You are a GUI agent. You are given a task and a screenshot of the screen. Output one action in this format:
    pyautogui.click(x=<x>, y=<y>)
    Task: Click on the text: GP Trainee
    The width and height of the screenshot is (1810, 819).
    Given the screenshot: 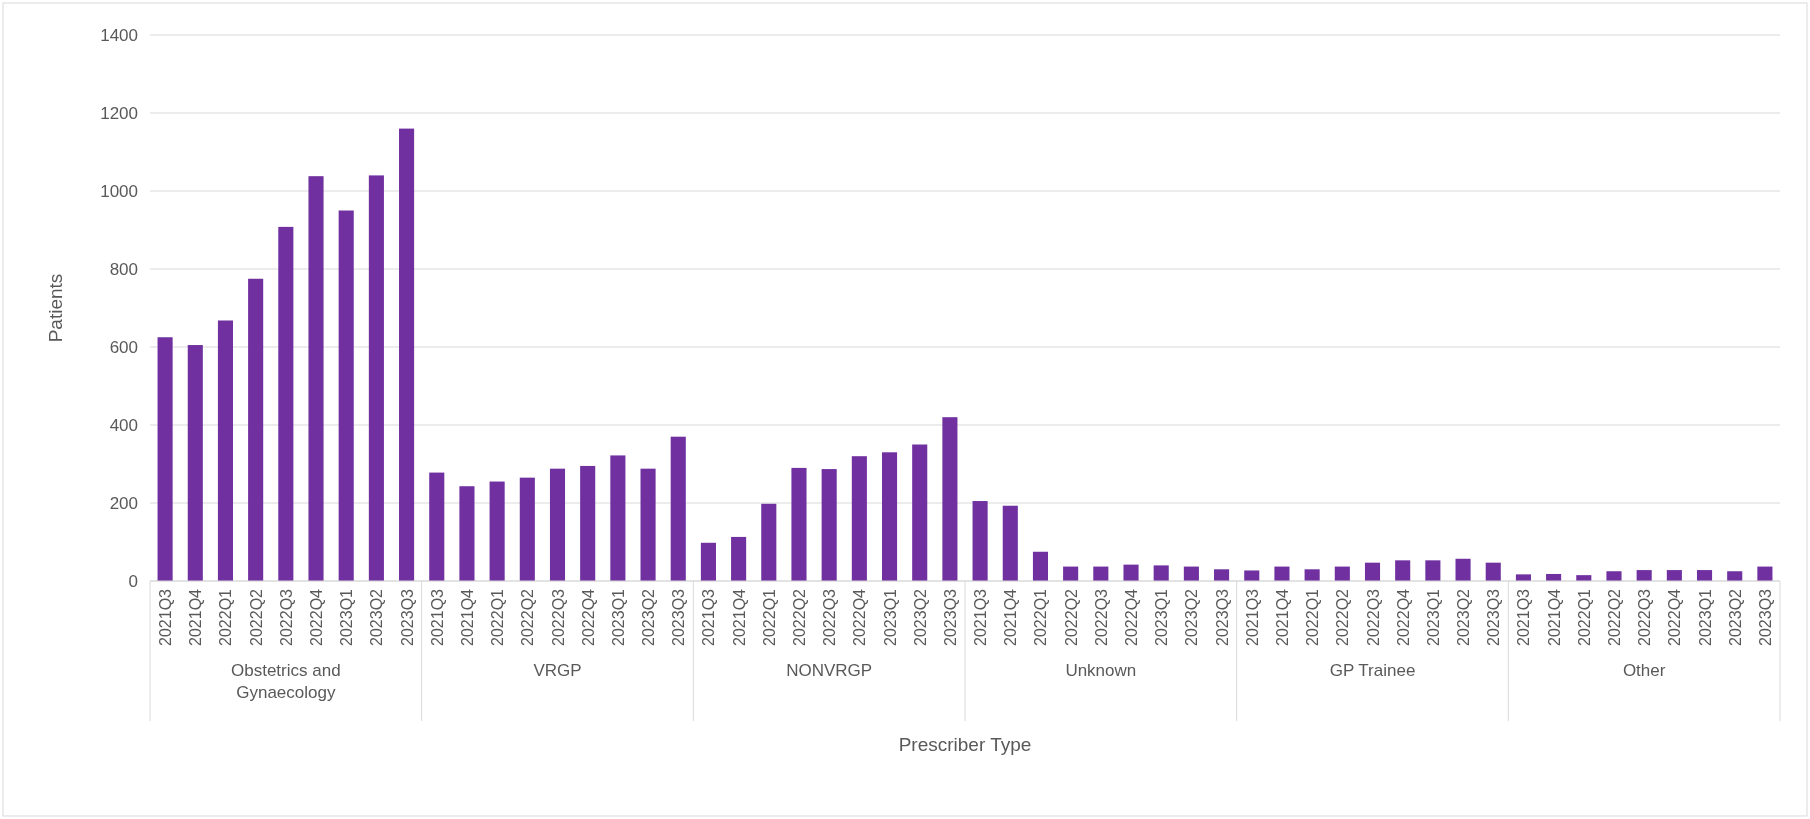 What is the action you would take?
    pyautogui.click(x=1372, y=670)
    